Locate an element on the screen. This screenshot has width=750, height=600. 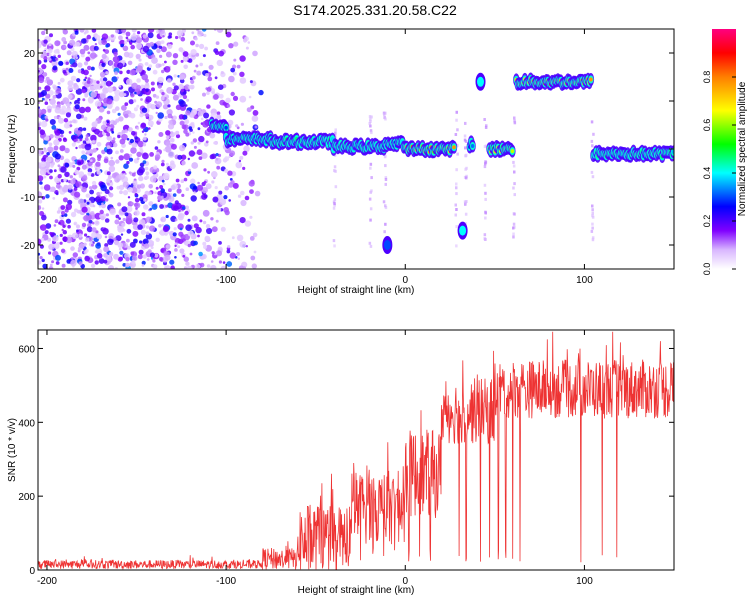
snr-x-tick-label: 100 is located at coordinates (584, 581).